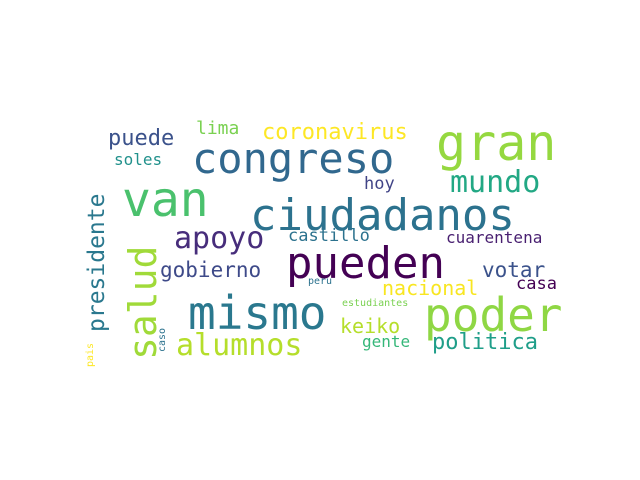  Describe the element at coordinates (97, 262) in the screenshot. I see `word-presidente: presidente` at that location.